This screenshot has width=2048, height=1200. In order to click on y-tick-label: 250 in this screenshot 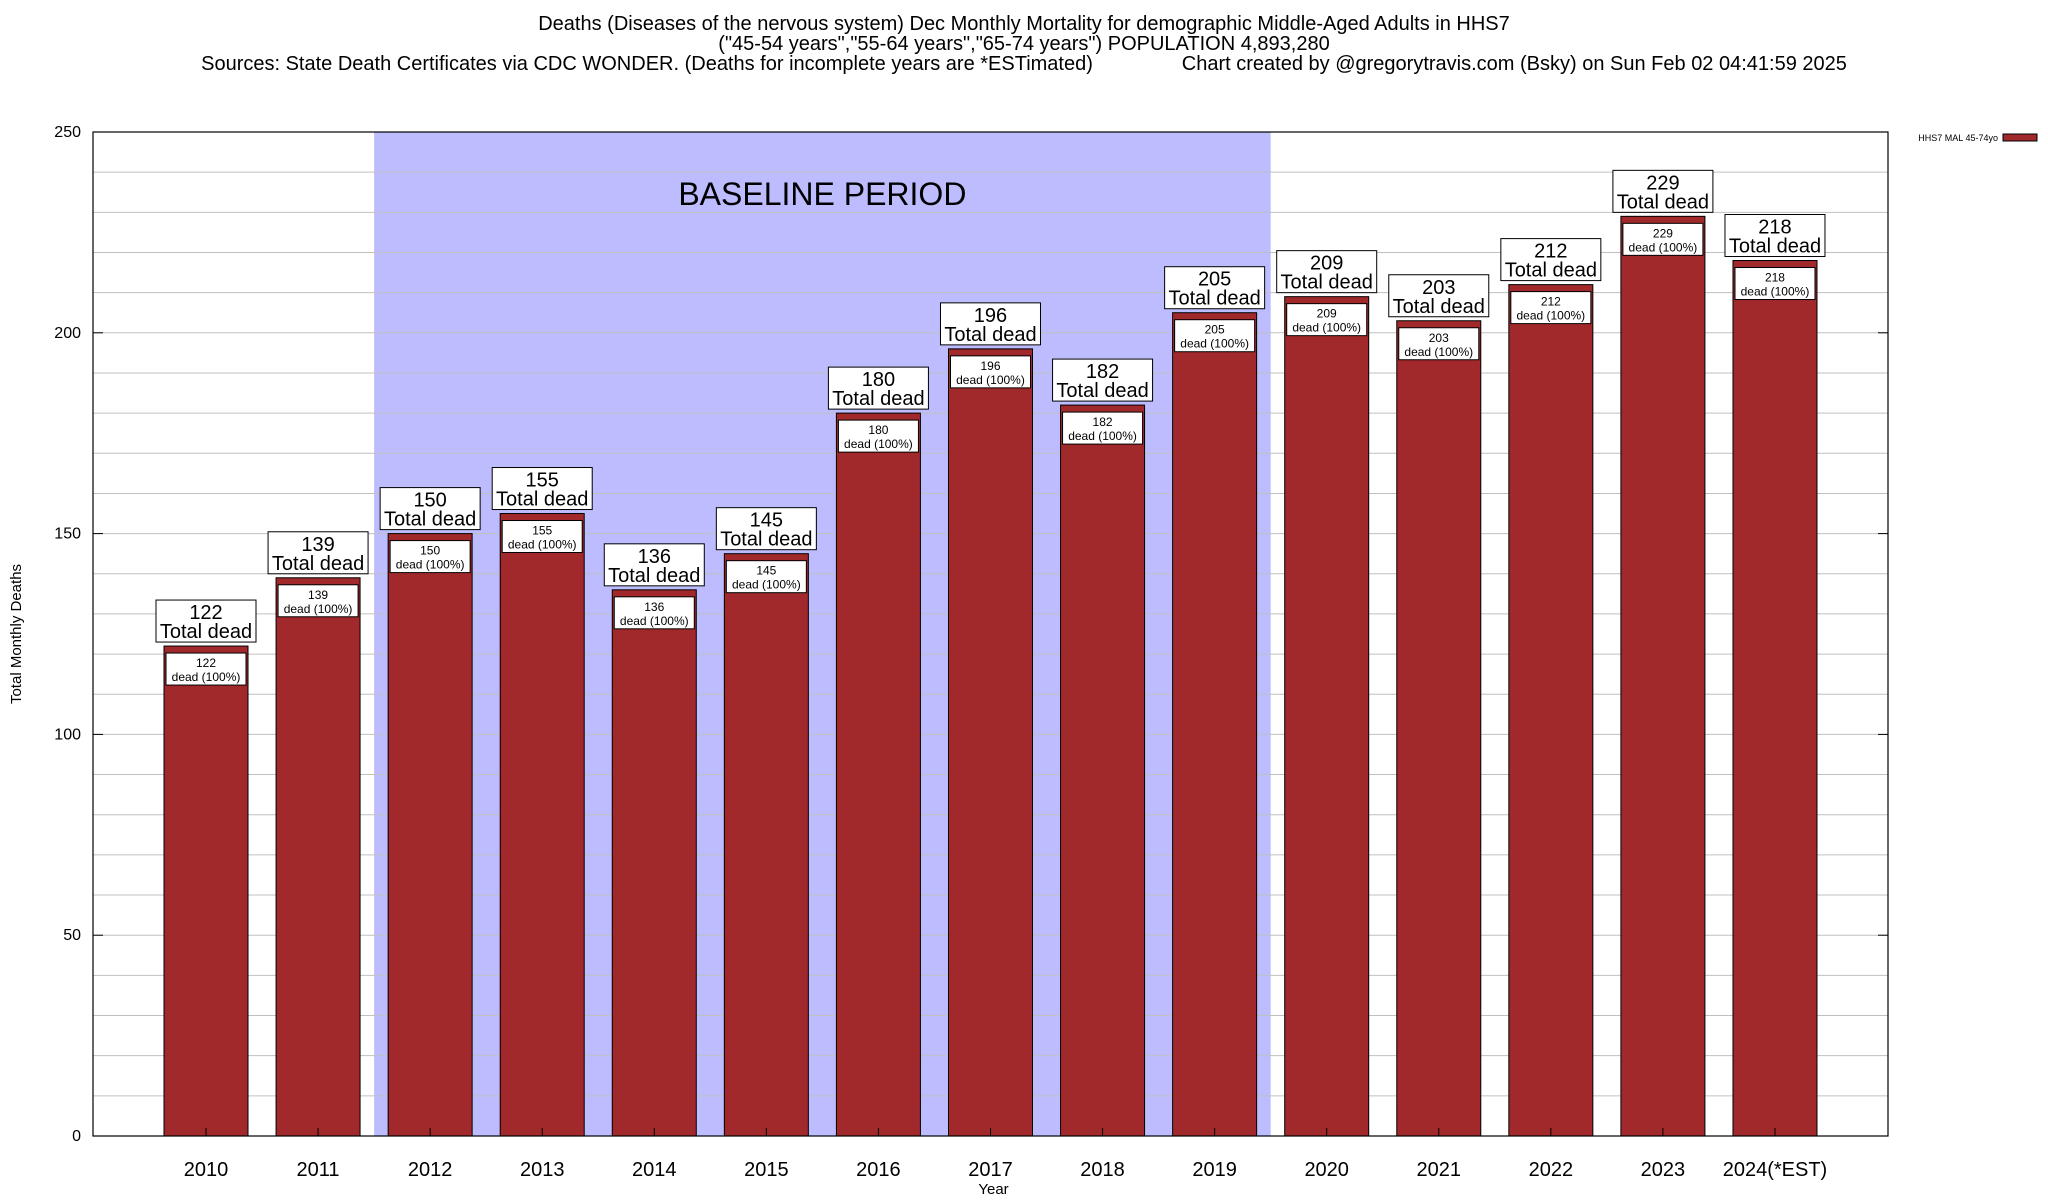, I will do `click(67, 132)`.